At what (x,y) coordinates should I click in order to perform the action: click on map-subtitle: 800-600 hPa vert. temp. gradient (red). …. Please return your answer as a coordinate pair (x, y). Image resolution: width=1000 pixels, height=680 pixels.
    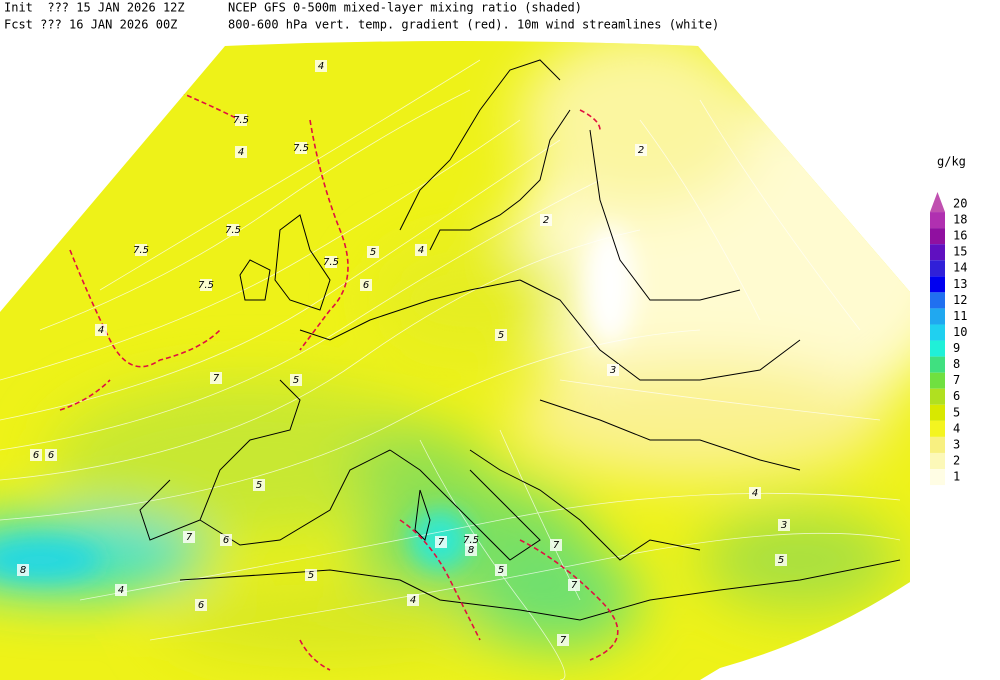
    Looking at the image, I should click on (473, 25).